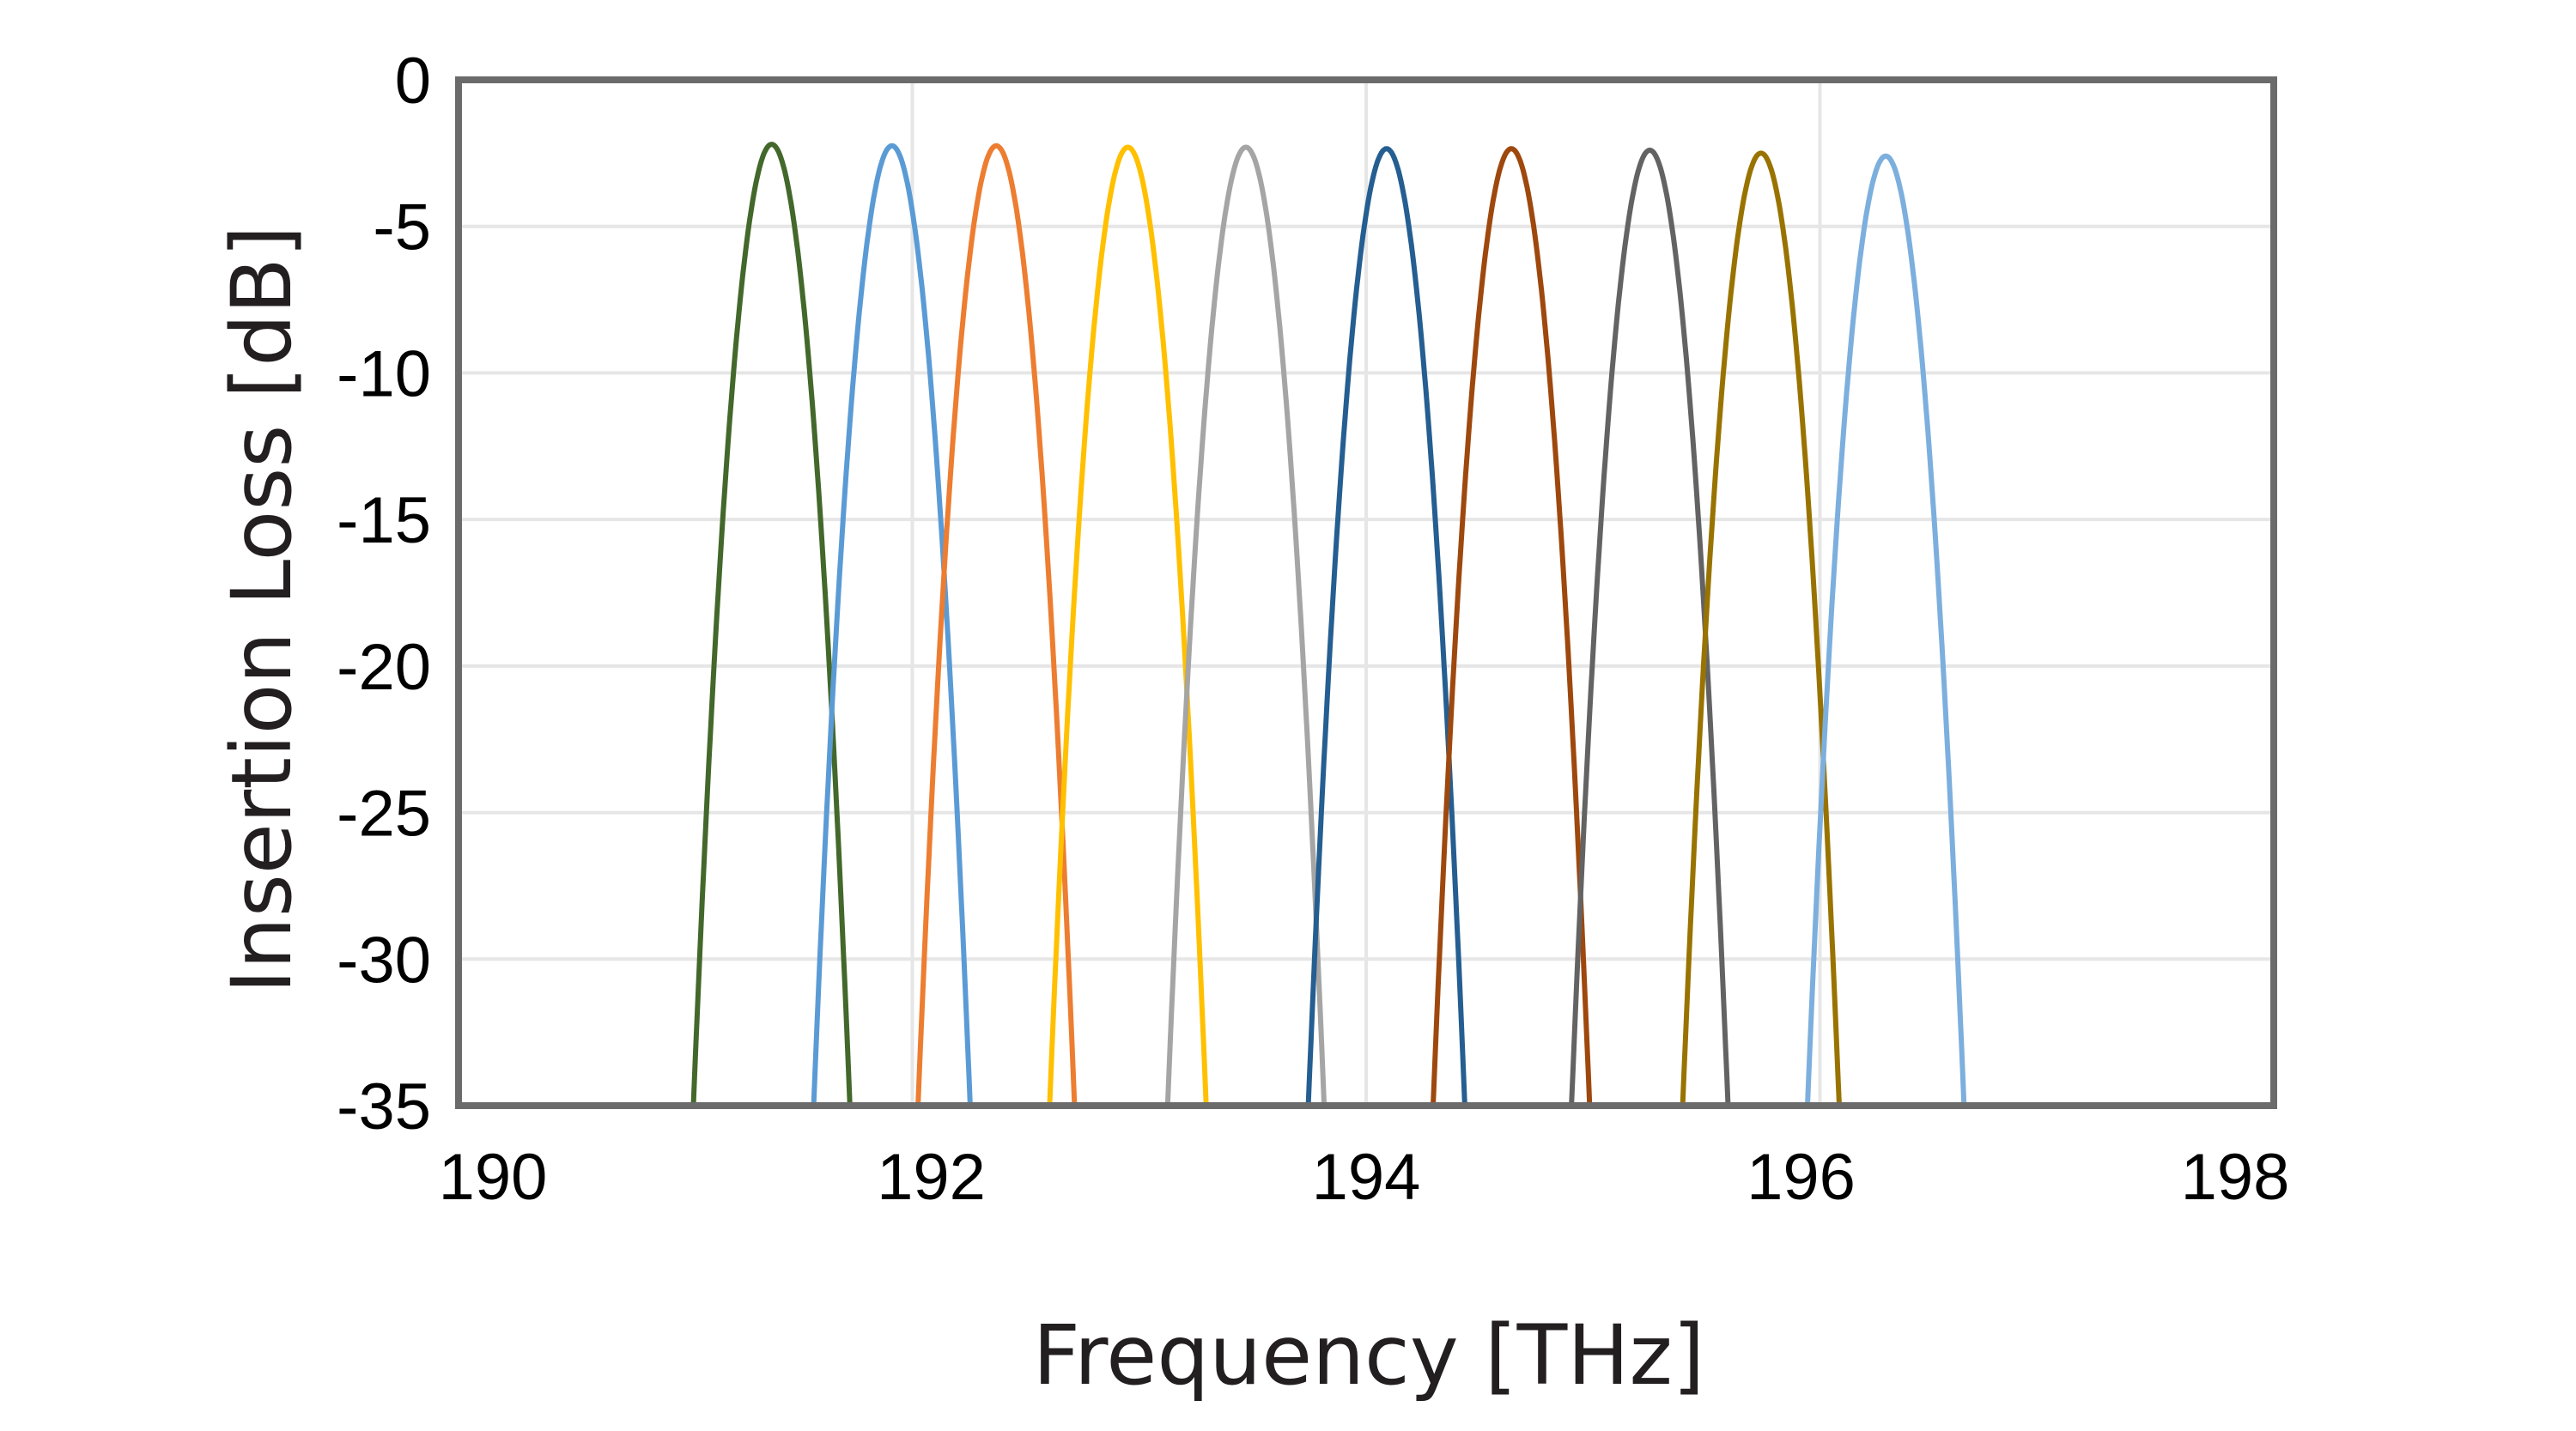 The image size is (2576, 1431). Describe the element at coordinates (1801, 1177) in the screenshot. I see `x-tick-label: 196` at that location.